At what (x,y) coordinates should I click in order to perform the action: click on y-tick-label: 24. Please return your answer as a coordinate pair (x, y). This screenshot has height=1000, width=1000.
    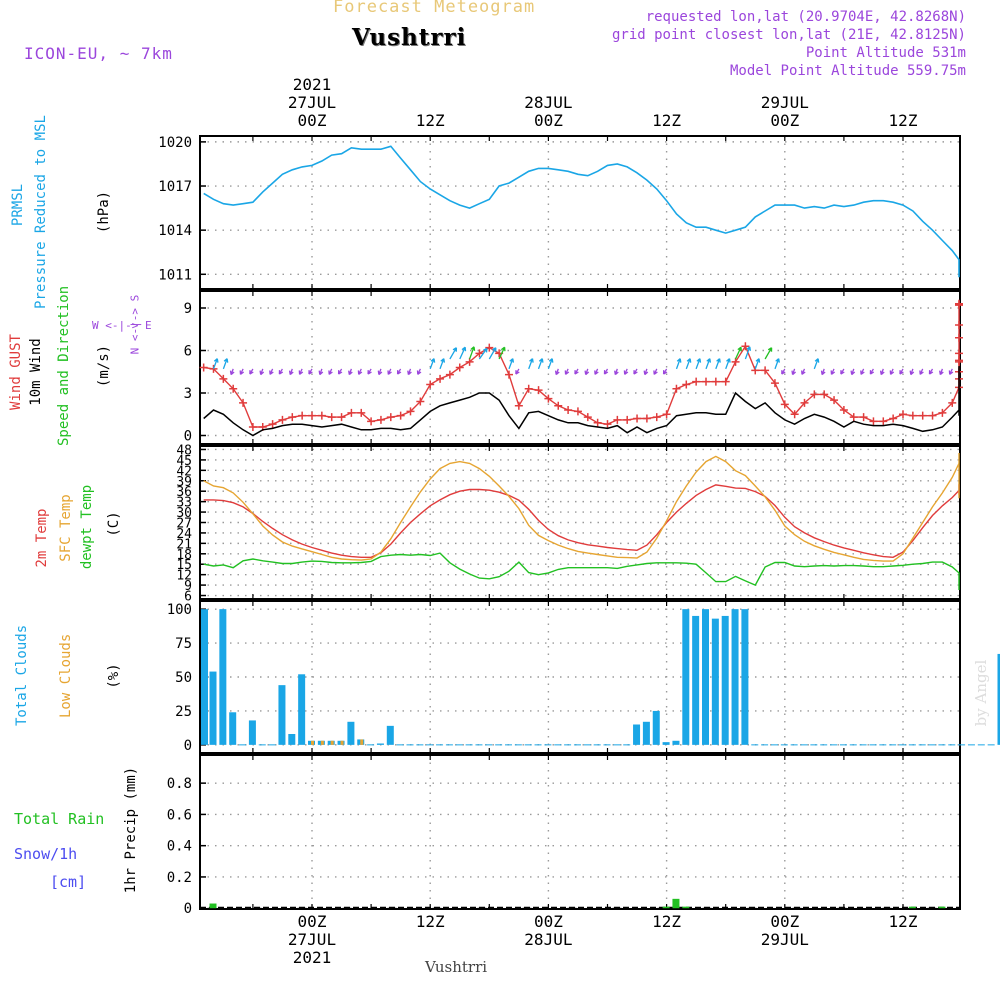
    Looking at the image, I should click on (184, 534).